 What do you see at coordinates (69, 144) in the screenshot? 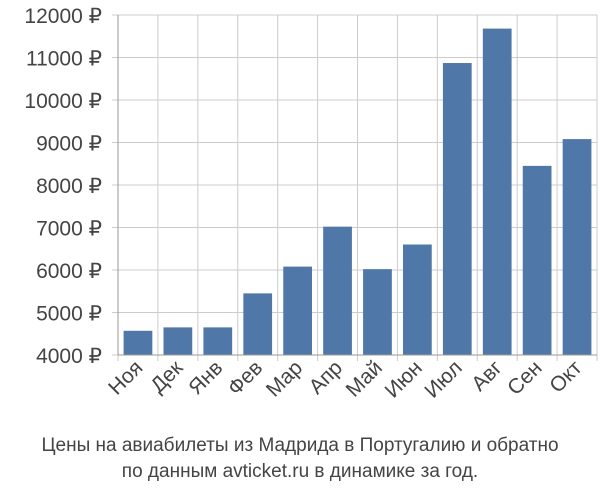
I see `y-tick-label: 9000 ₽` at bounding box center [69, 144].